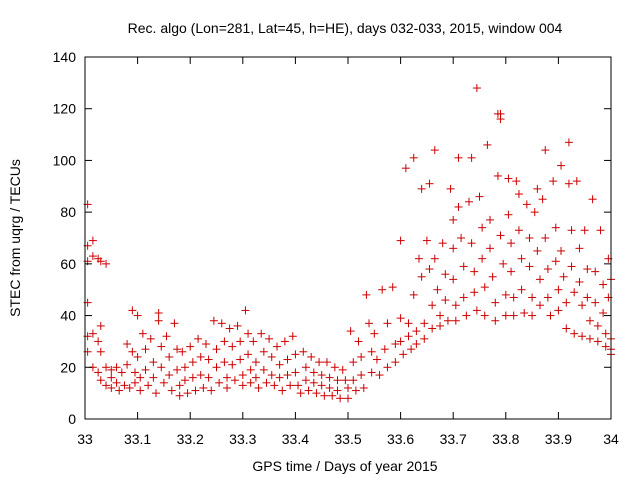  Describe the element at coordinates (190, 439) in the screenshot. I see `x-tick-label: 33.2` at that location.